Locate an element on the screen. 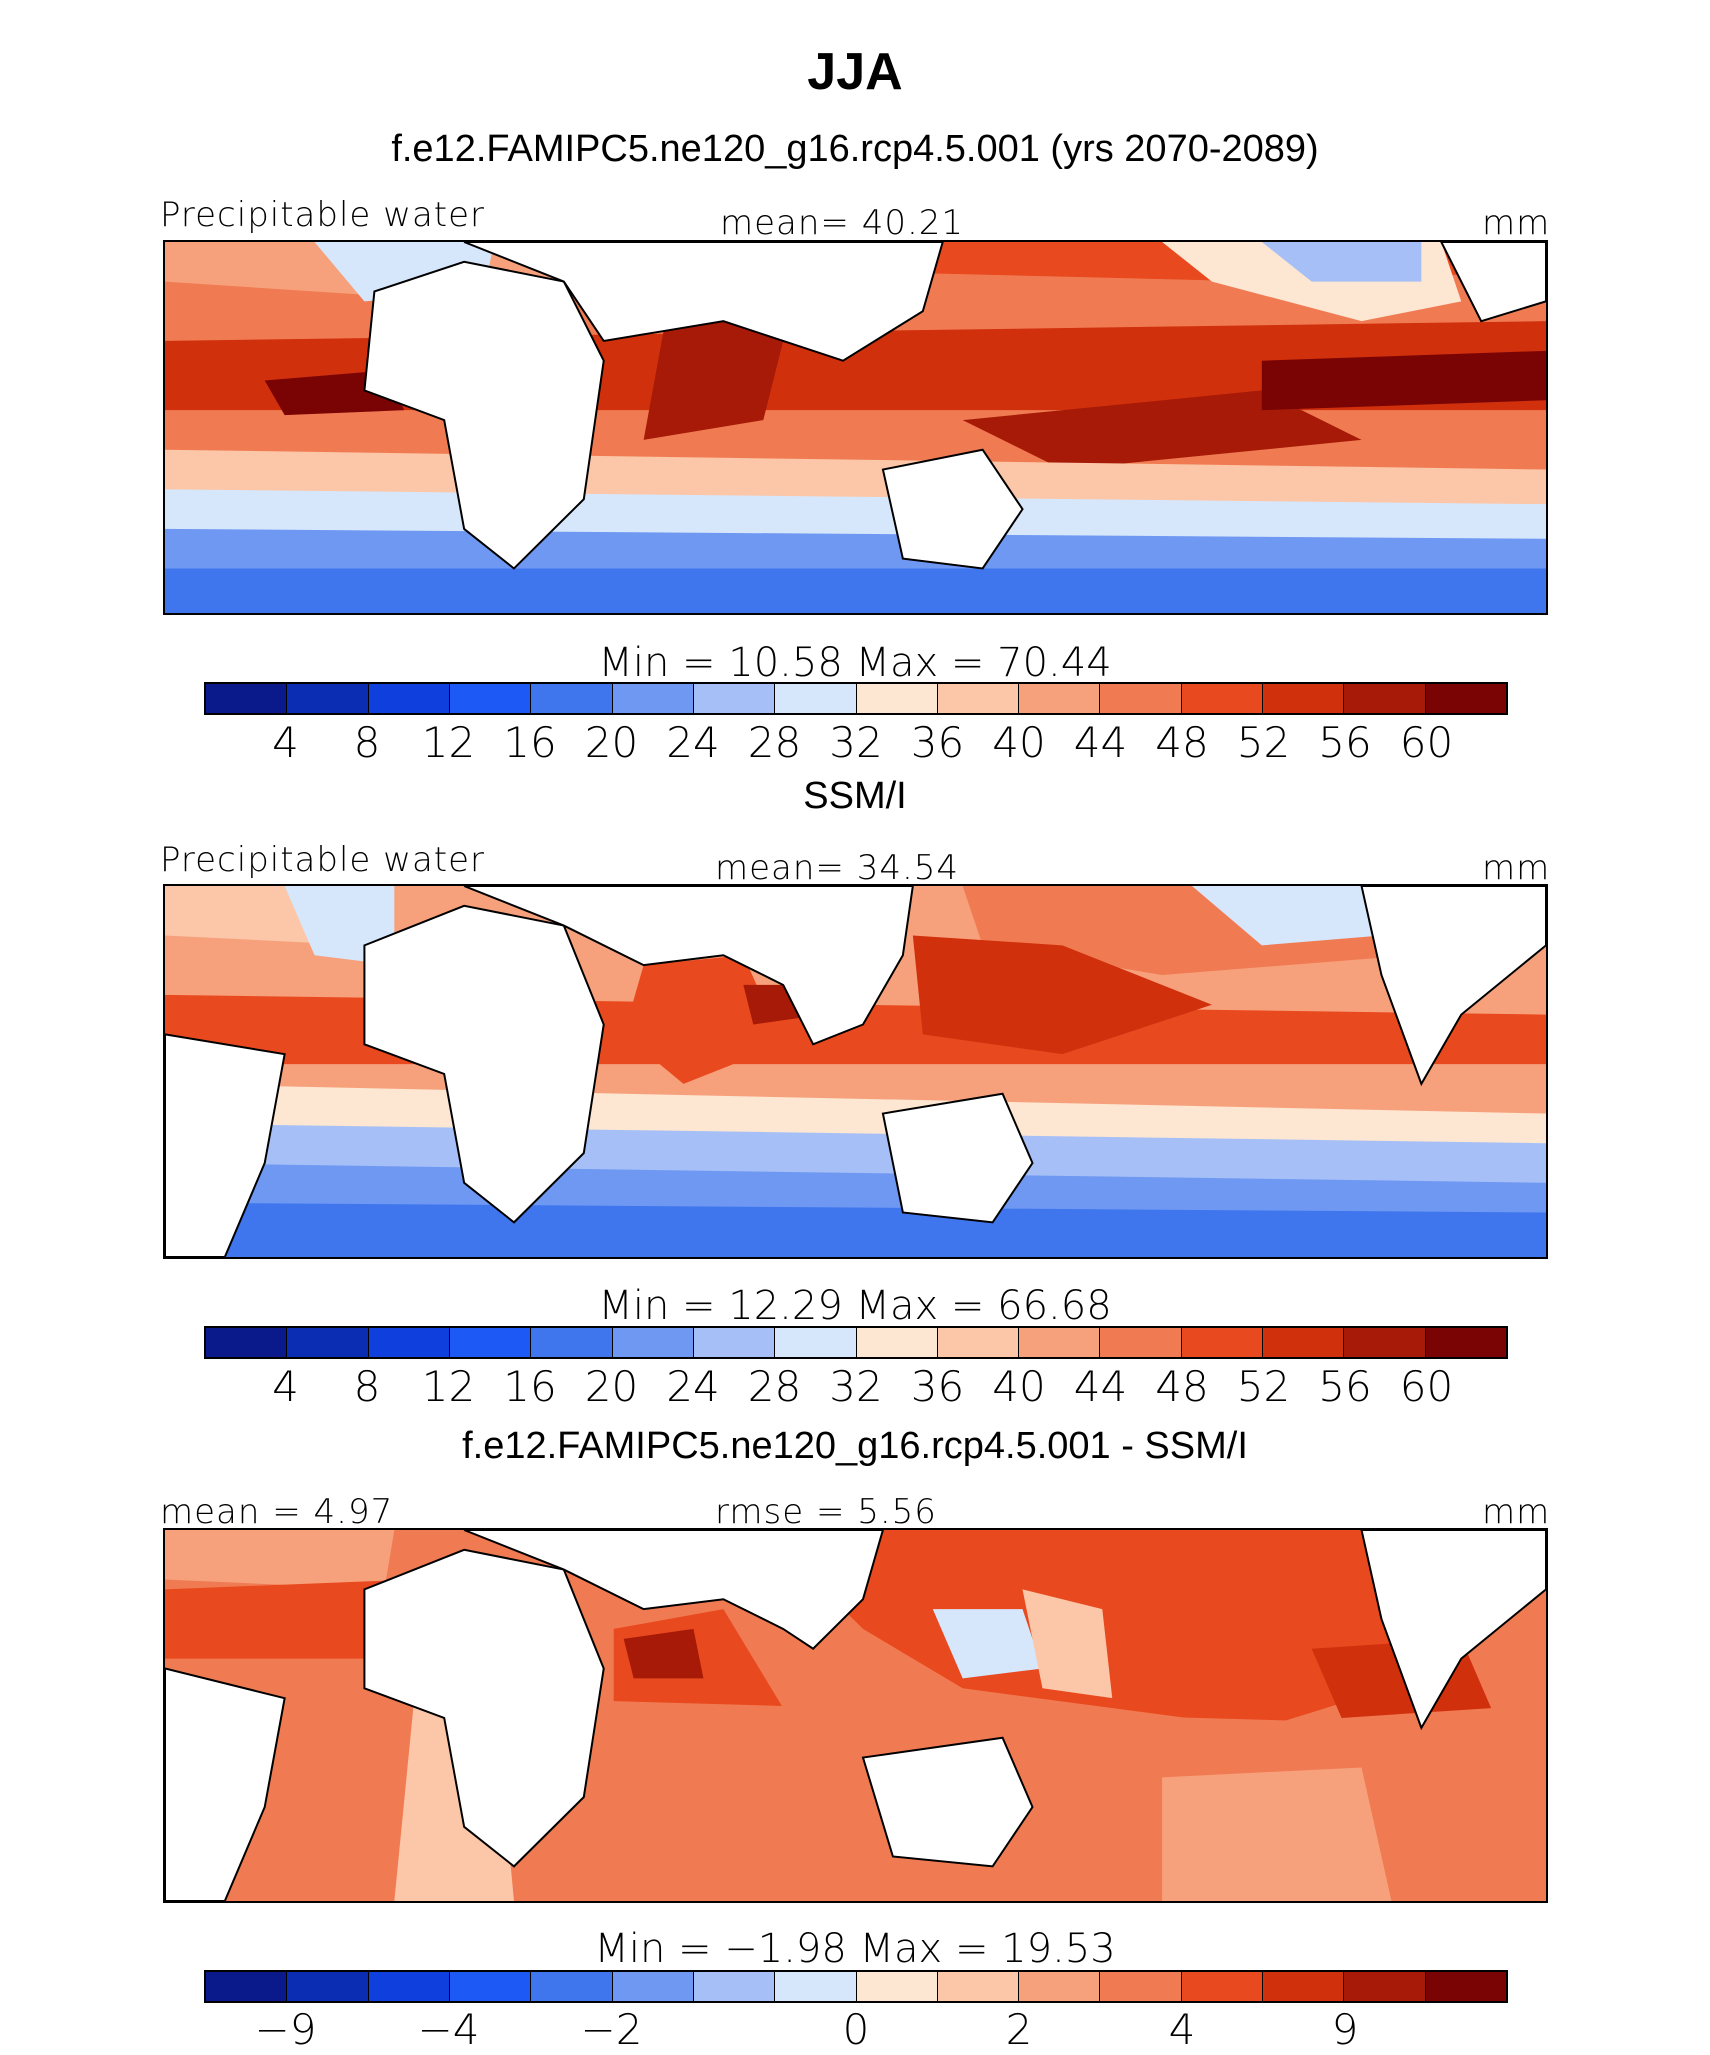 The width and height of the screenshot is (1710, 2055). colorbar-tick-label: 56 is located at coordinates (1345, 742).